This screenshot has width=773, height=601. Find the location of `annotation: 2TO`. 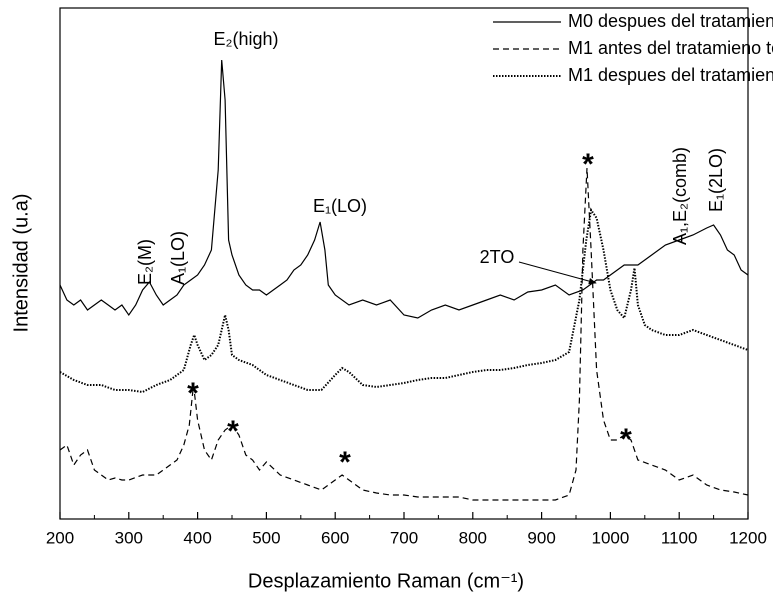

annotation: 2TO is located at coordinates (497, 257).